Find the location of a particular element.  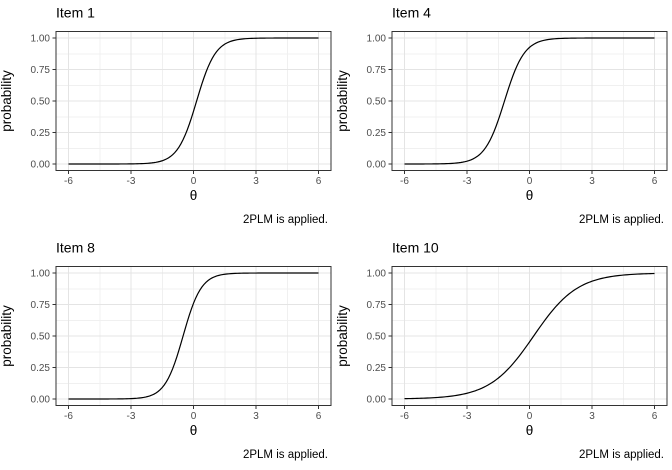

panel-title: Item 8 is located at coordinates (75, 248).